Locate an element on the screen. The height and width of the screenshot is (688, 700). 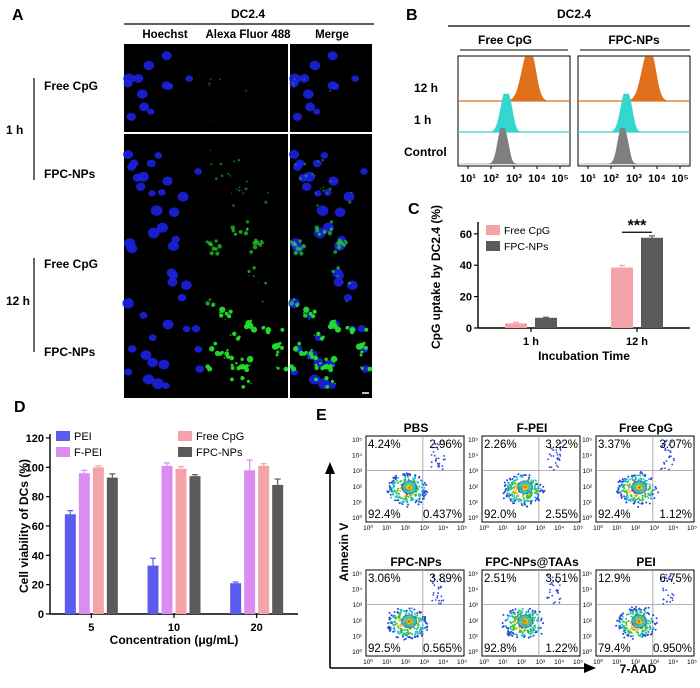
quadrant-upper-left: 2.51% is located at coordinates (500, 579).